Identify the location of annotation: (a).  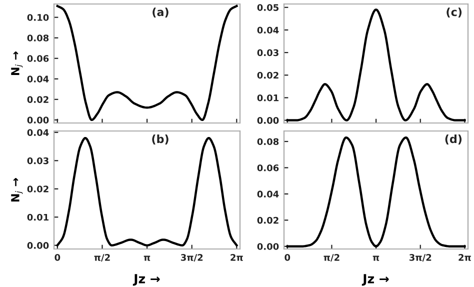
(160, 13).